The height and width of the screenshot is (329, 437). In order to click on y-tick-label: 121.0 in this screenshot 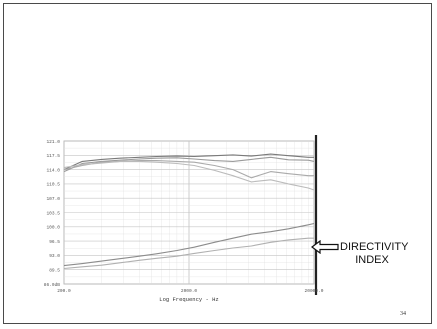, I will do `click(53, 142)`.